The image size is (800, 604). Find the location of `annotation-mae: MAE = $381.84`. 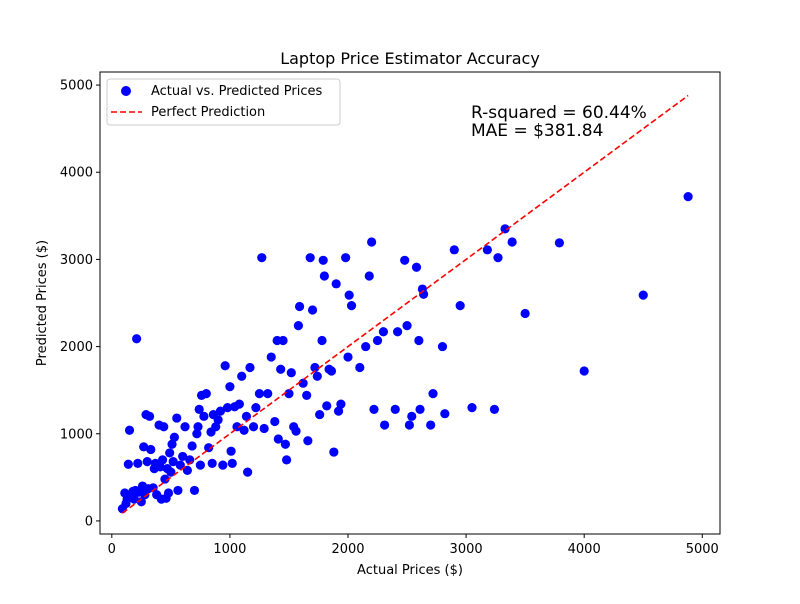

annotation-mae: MAE = $381.84 is located at coordinates (537, 131).